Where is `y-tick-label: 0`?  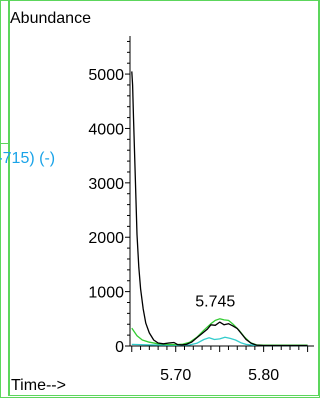
y-tick-label: 0 is located at coordinates (119, 347).